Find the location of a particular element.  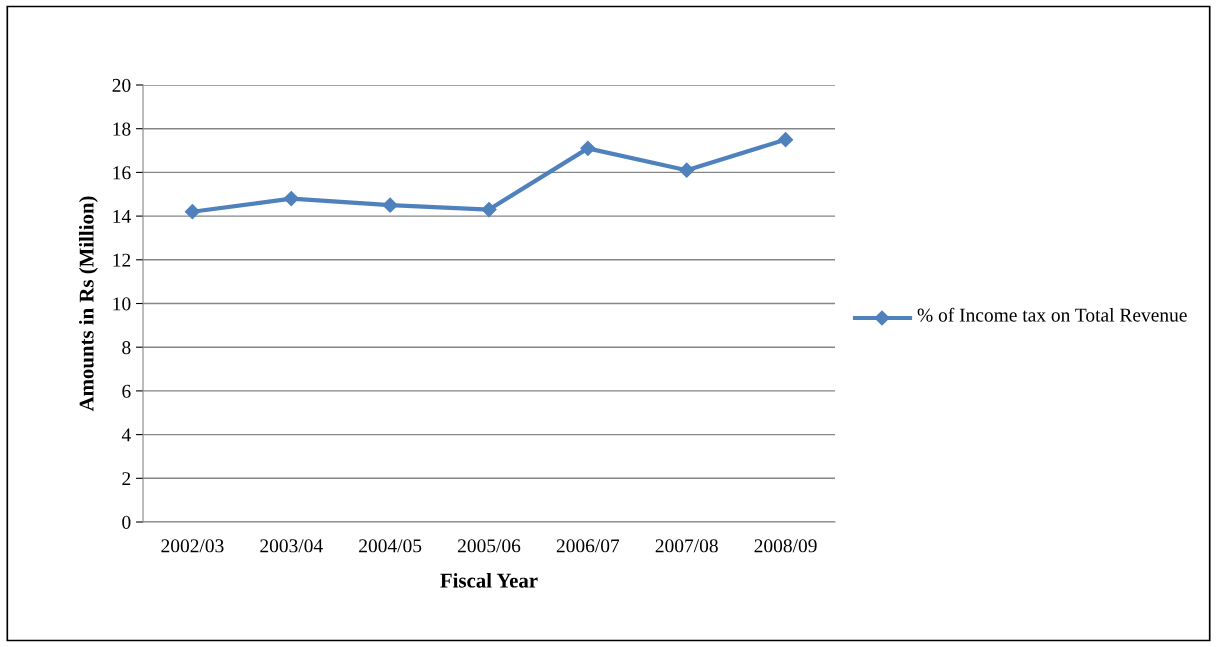

y-axis-title: Amounts in Rs (Million) is located at coordinates (88, 304).